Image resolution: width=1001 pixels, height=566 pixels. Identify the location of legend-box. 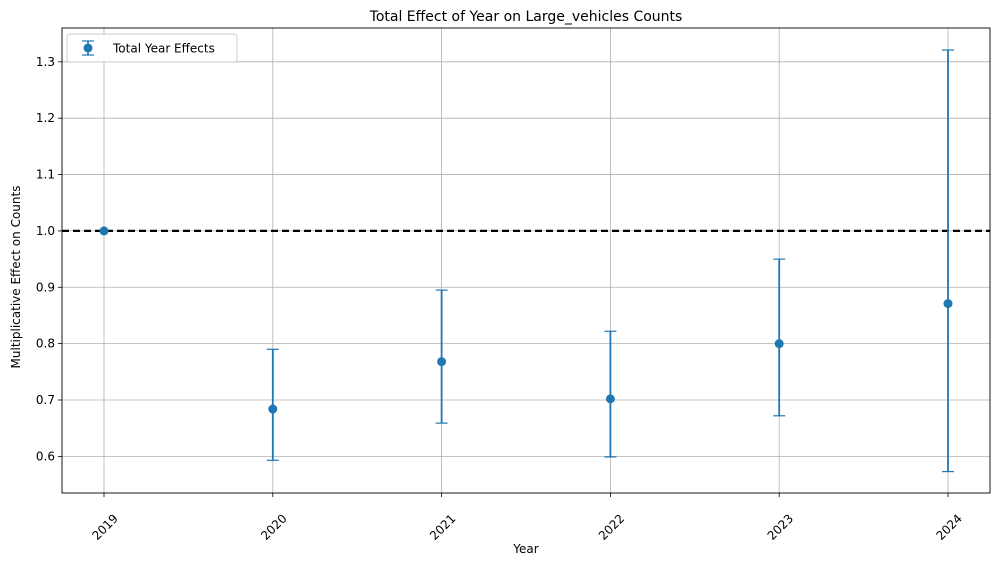
(152, 48).